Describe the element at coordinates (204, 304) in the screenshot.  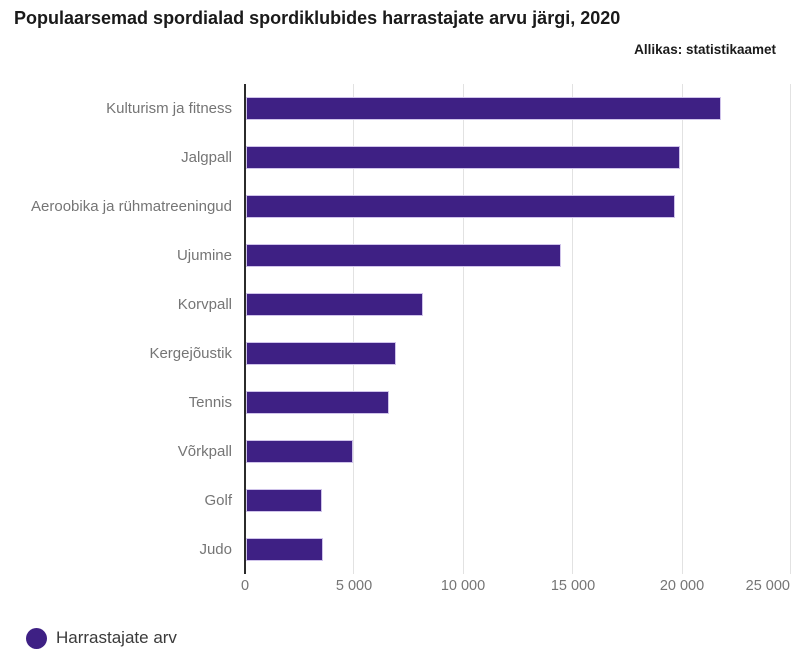
I see `category-label: Korvpall` at that location.